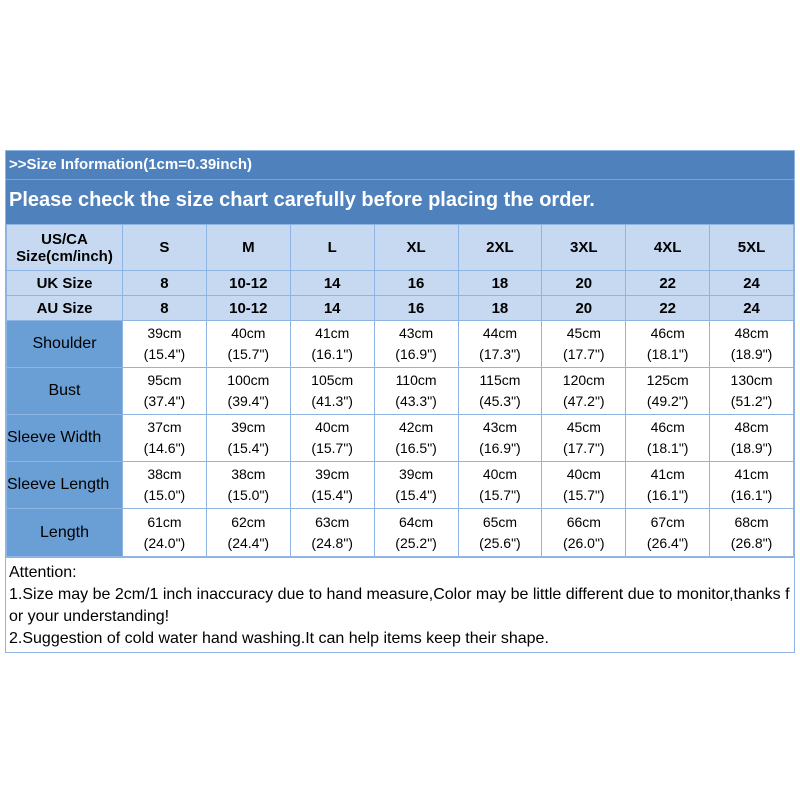 The width and height of the screenshot is (800, 800). What do you see at coordinates (248, 485) in the screenshot?
I see `measure-cell: 38cm (15.0")` at bounding box center [248, 485].